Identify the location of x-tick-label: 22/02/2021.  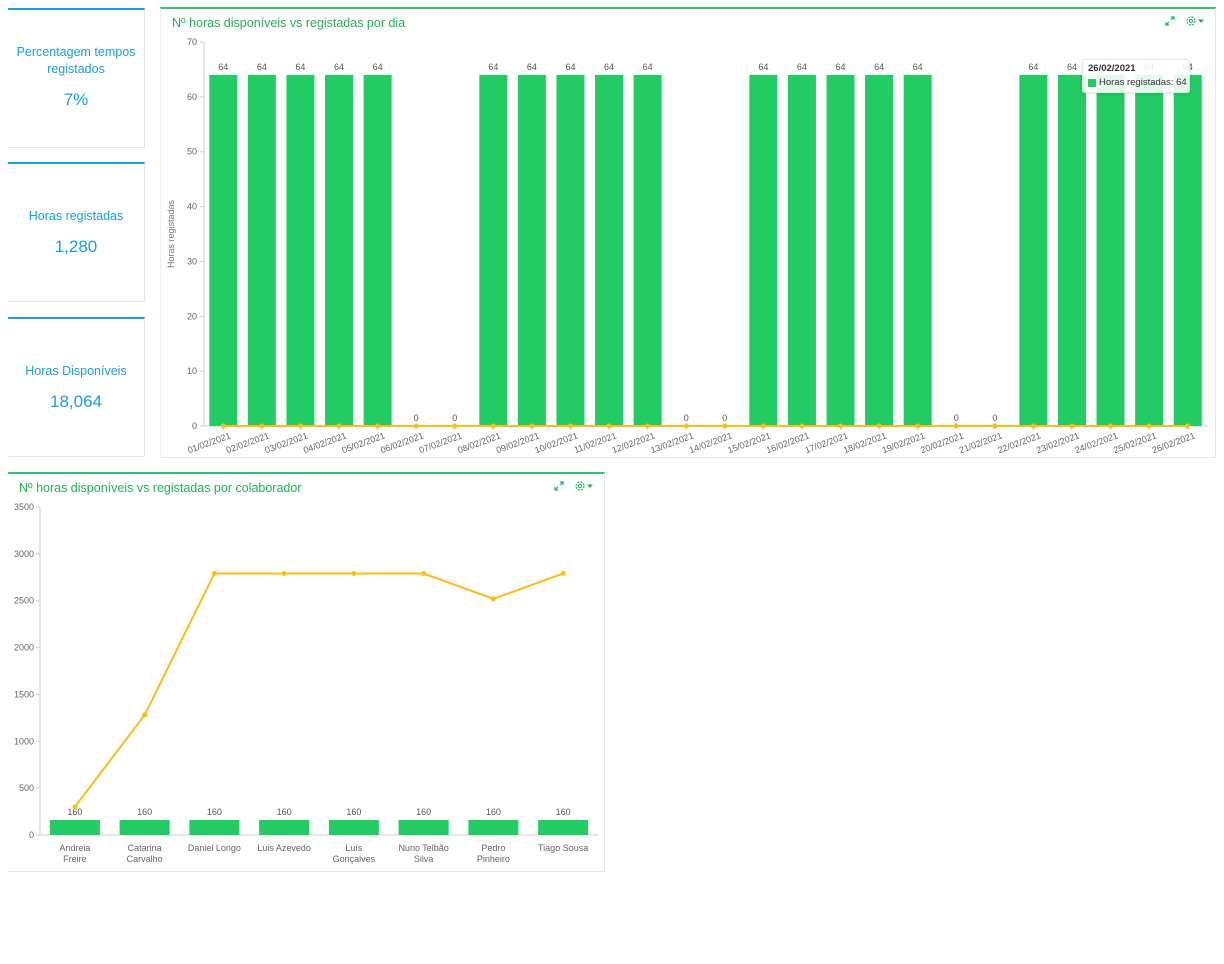
(1019, 442).